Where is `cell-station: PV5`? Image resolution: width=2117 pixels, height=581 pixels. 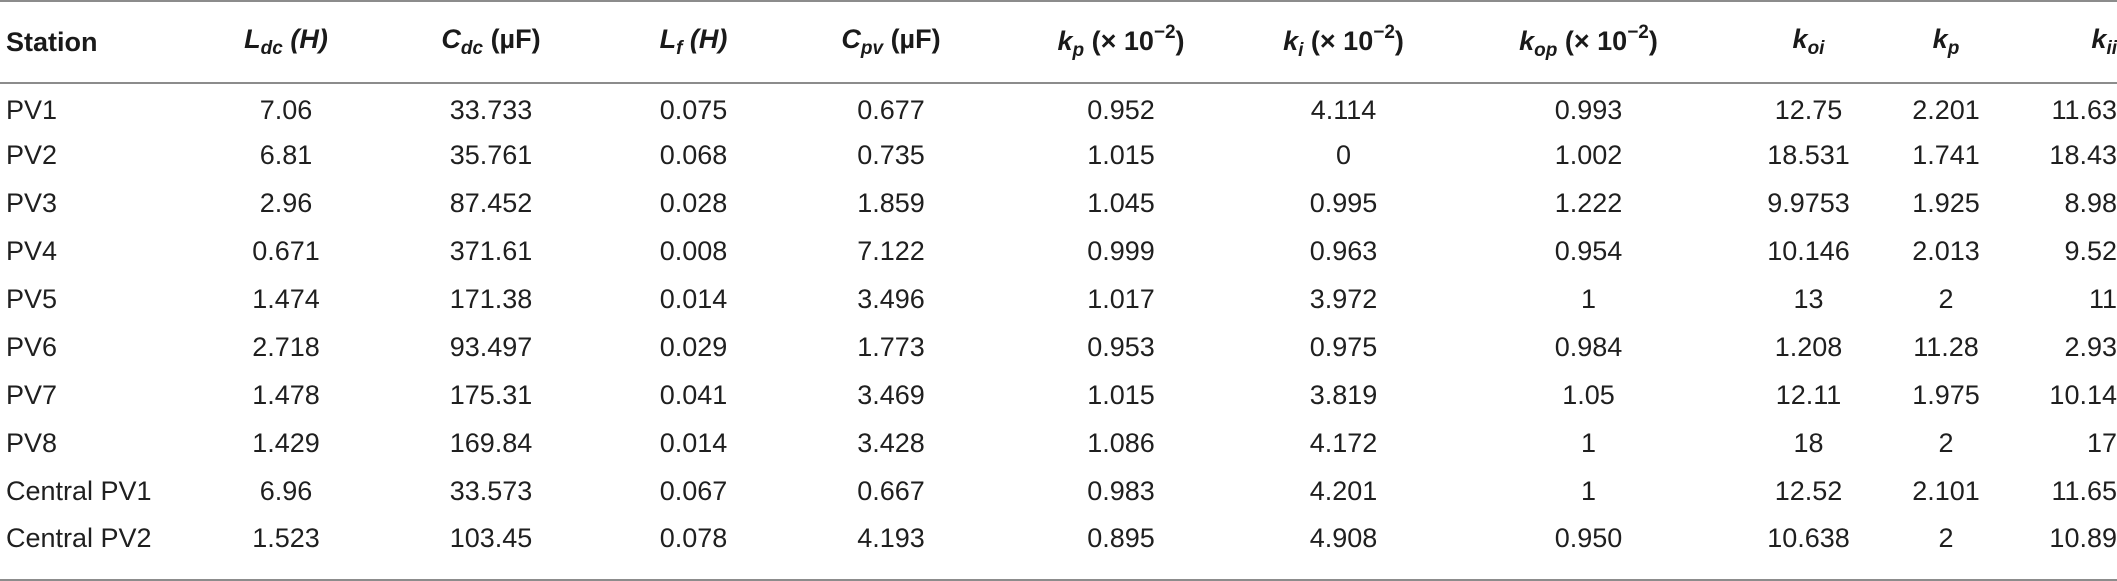 cell-station: PV5 is located at coordinates (32, 298).